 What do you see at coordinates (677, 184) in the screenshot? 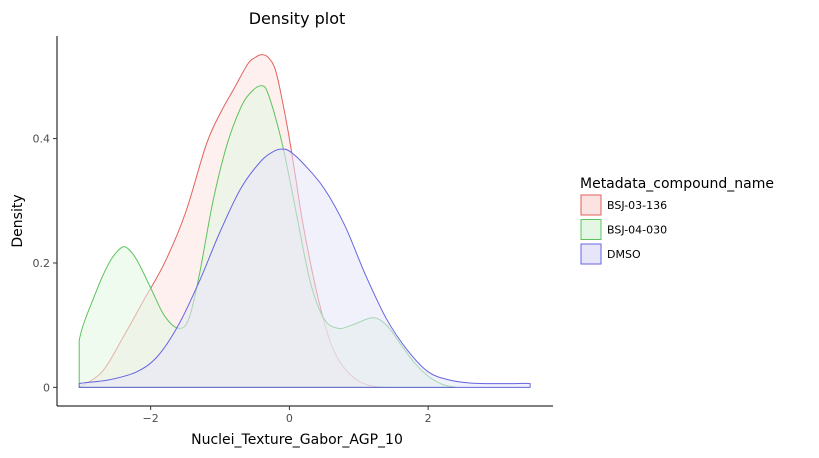
I see `legend-title: Metadata_compound_name` at bounding box center [677, 184].